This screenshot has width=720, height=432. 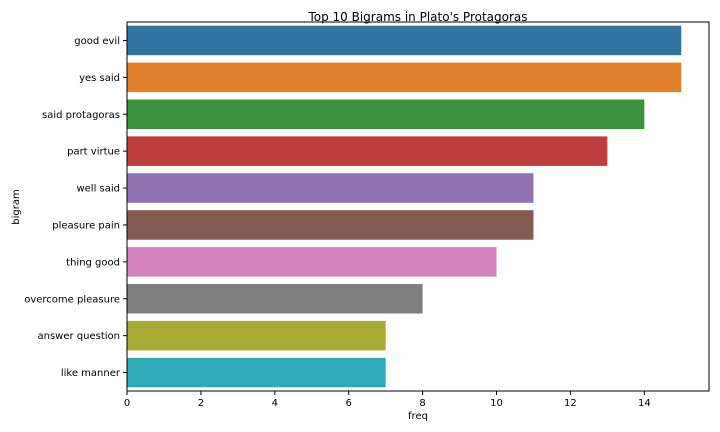 What do you see at coordinates (417, 17) in the screenshot?
I see `chart-title: Top 10 Bigrams in Plato's Protagoras` at bounding box center [417, 17].